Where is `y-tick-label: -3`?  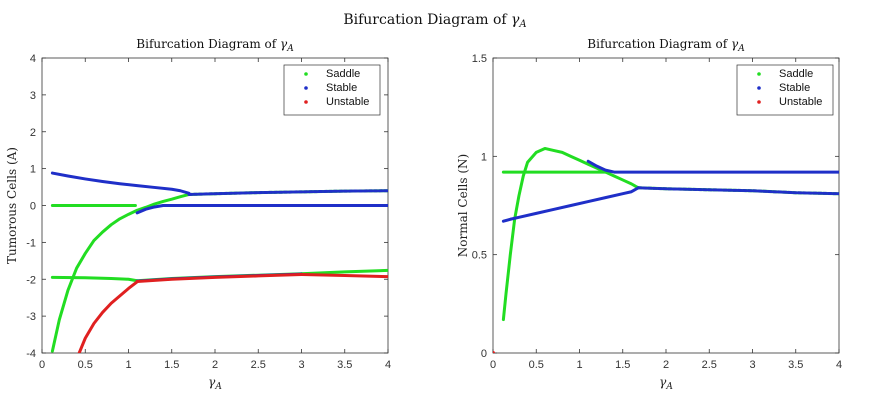
y-tick-label: -3 is located at coordinates (31, 317).